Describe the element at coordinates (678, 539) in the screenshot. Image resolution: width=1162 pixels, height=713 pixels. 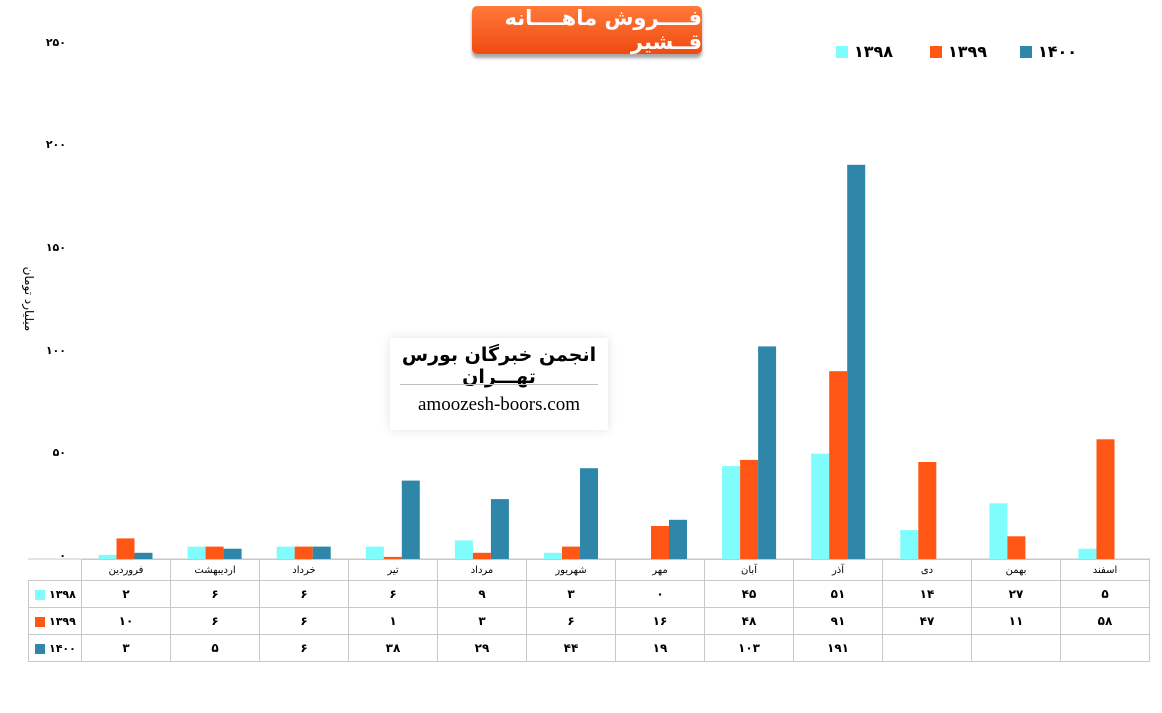
I see `bar-۱۴۰۰-6` at that location.